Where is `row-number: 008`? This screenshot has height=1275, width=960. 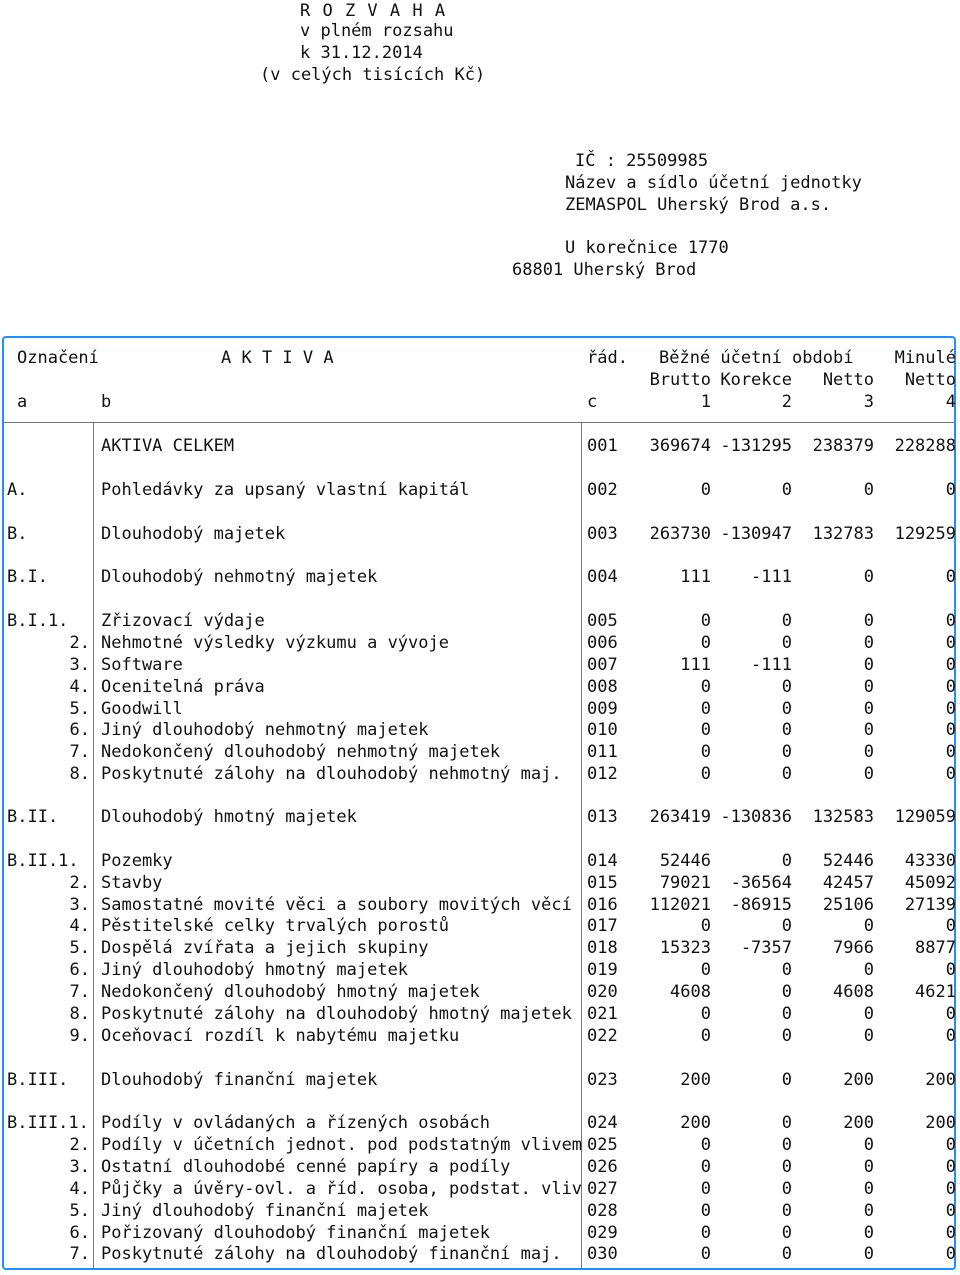 row-number: 008 is located at coordinates (602, 687).